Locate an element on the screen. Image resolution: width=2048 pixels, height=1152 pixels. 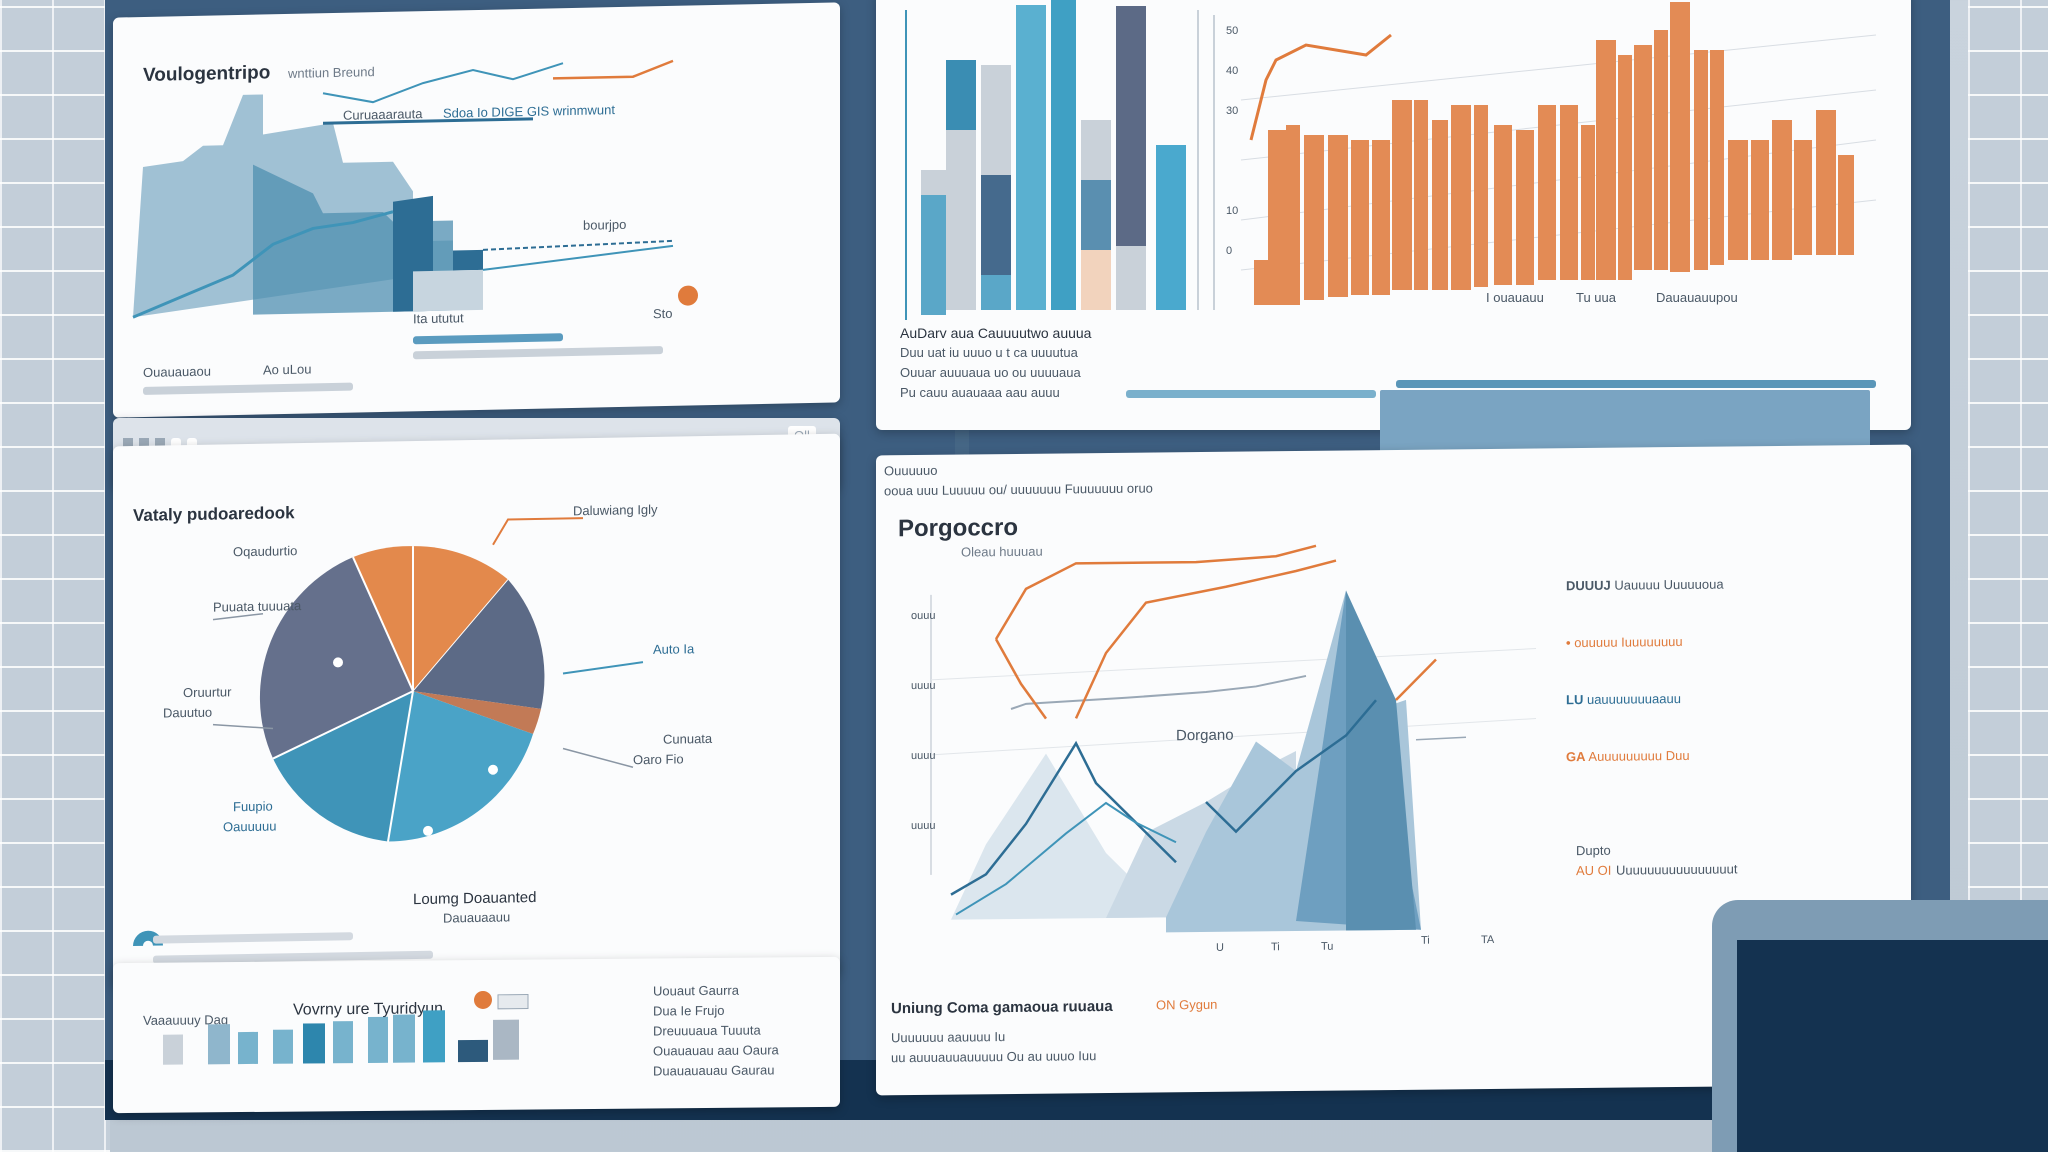
pie-chart is located at coordinates (388, 731).